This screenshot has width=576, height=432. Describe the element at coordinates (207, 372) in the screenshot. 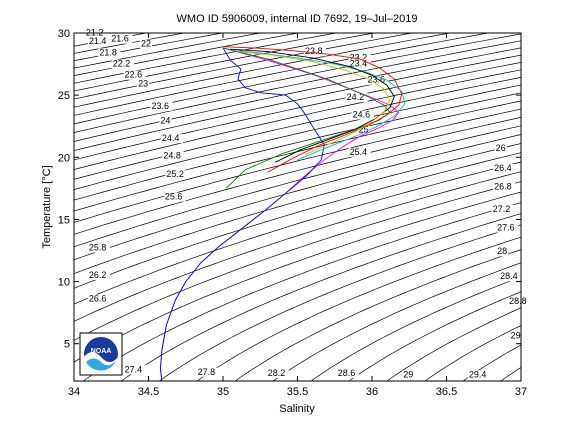

I see `contour-label: 27.8` at that location.